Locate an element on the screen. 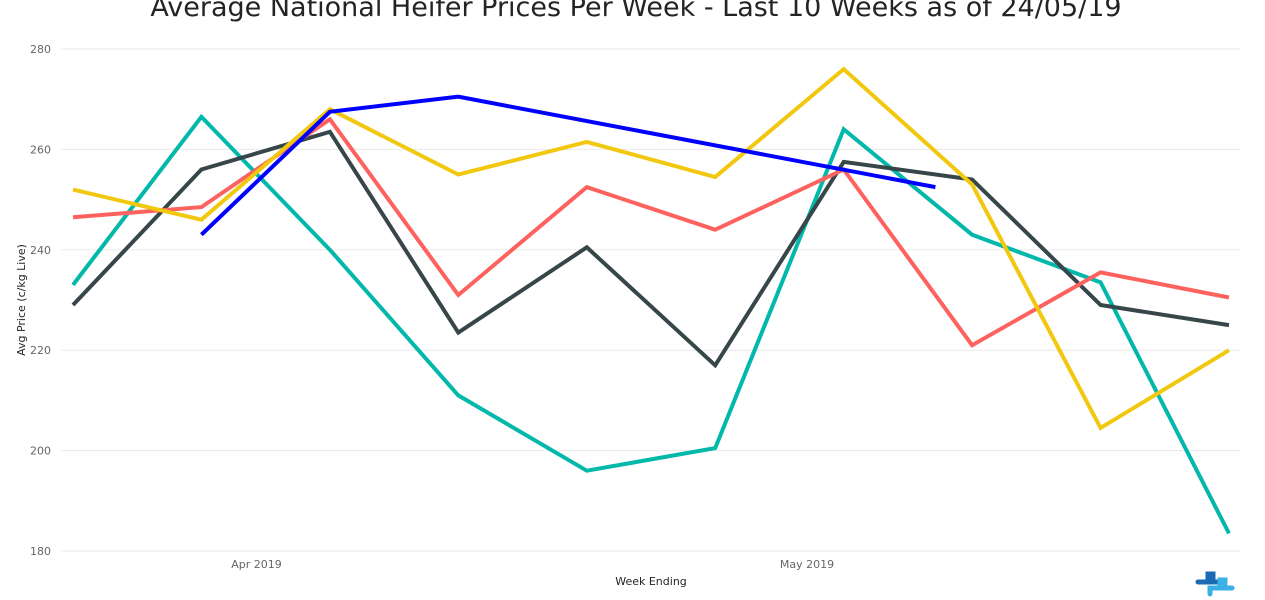 The image size is (1265, 600). x-axis-ticks: Apr 2019 May 2019 is located at coordinates (532, 564).